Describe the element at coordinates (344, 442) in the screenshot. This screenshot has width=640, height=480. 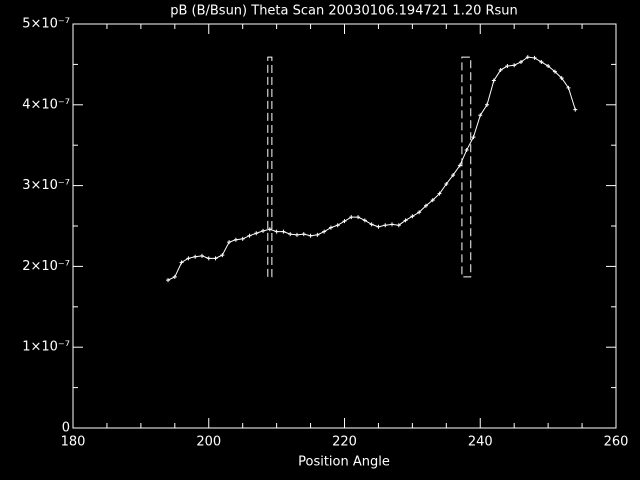
I see `x-tick-label: 220` at that location.